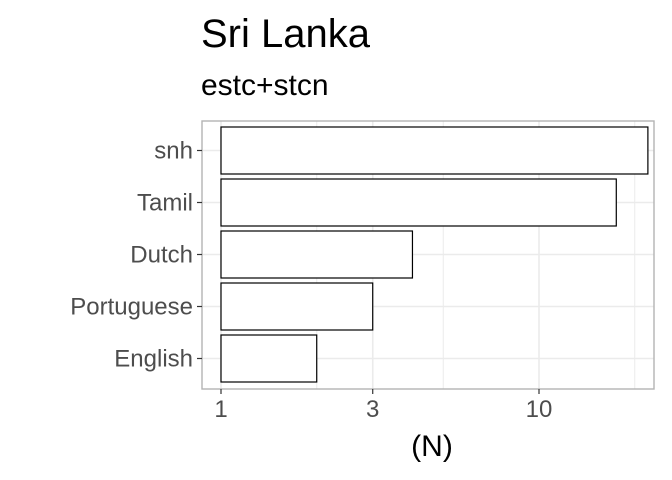 This screenshot has height=480, width=672. Describe the element at coordinates (165, 203) in the screenshot. I see `y-tick-label: Tamil` at that location.